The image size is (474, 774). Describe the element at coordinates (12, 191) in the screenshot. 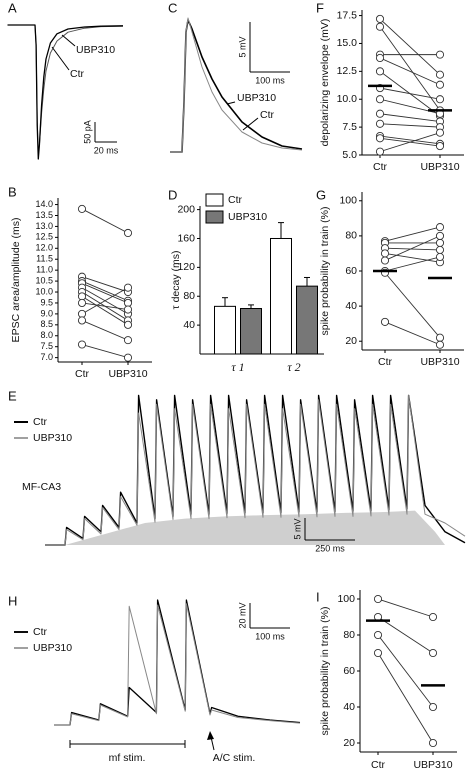

I see `panel-label: B` at that location.